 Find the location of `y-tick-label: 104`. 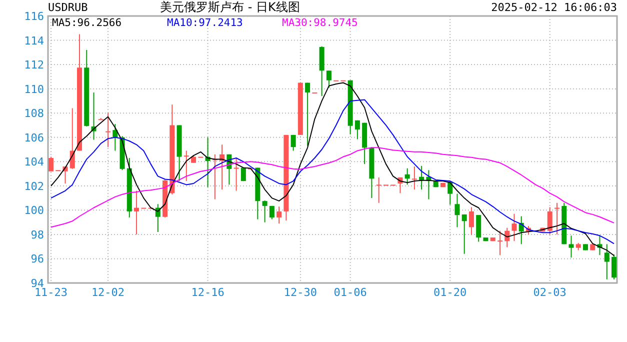

y-tick-label: 104 is located at coordinates (34, 162).